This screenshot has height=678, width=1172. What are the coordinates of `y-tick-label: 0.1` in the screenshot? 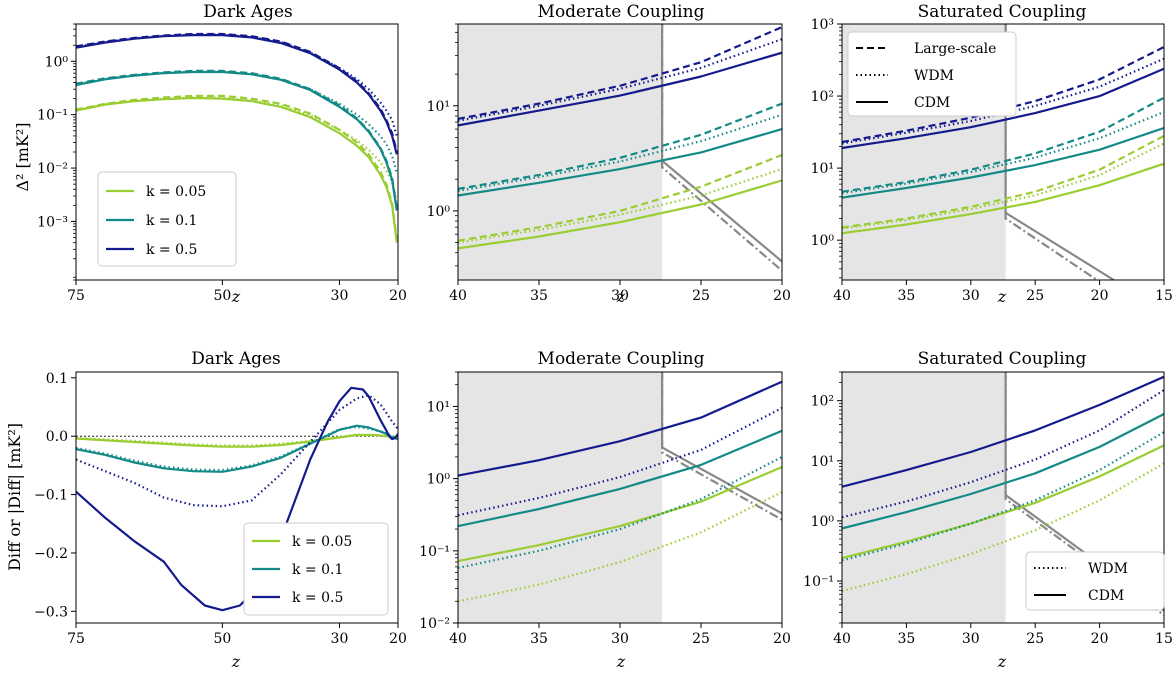 It's located at (57, 379).